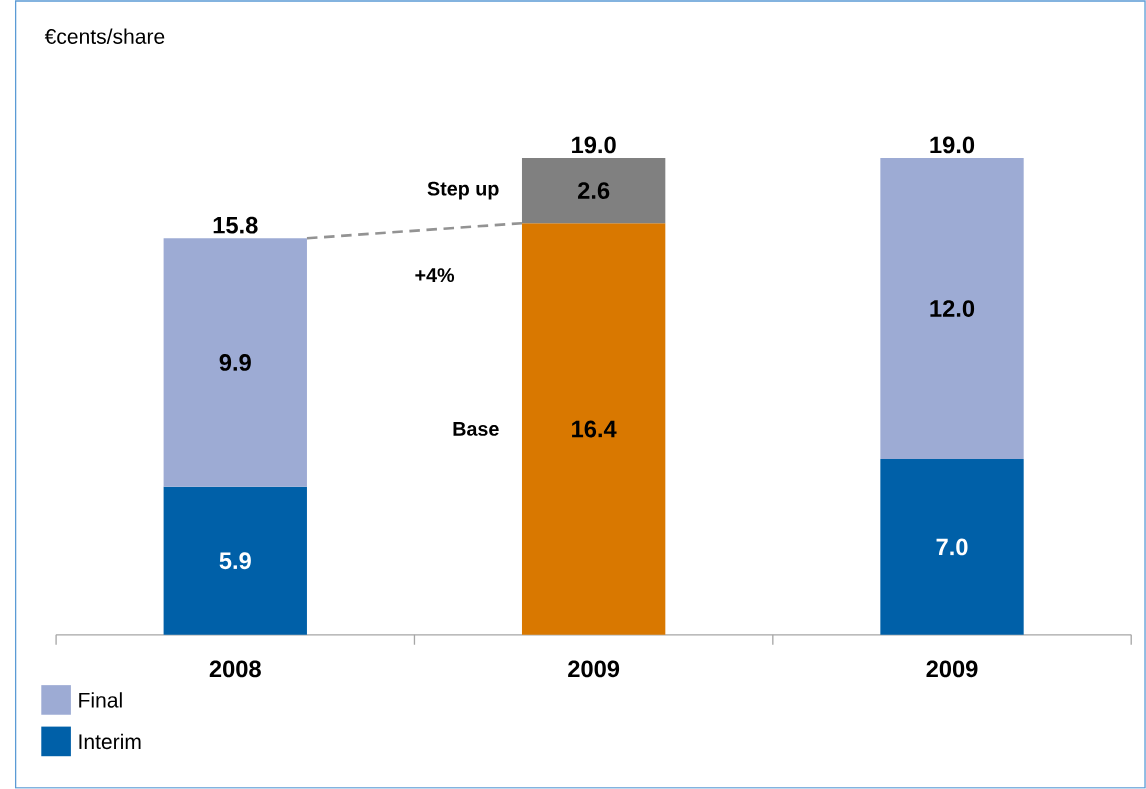  I want to click on data-label: 16.4, so click(594, 429).